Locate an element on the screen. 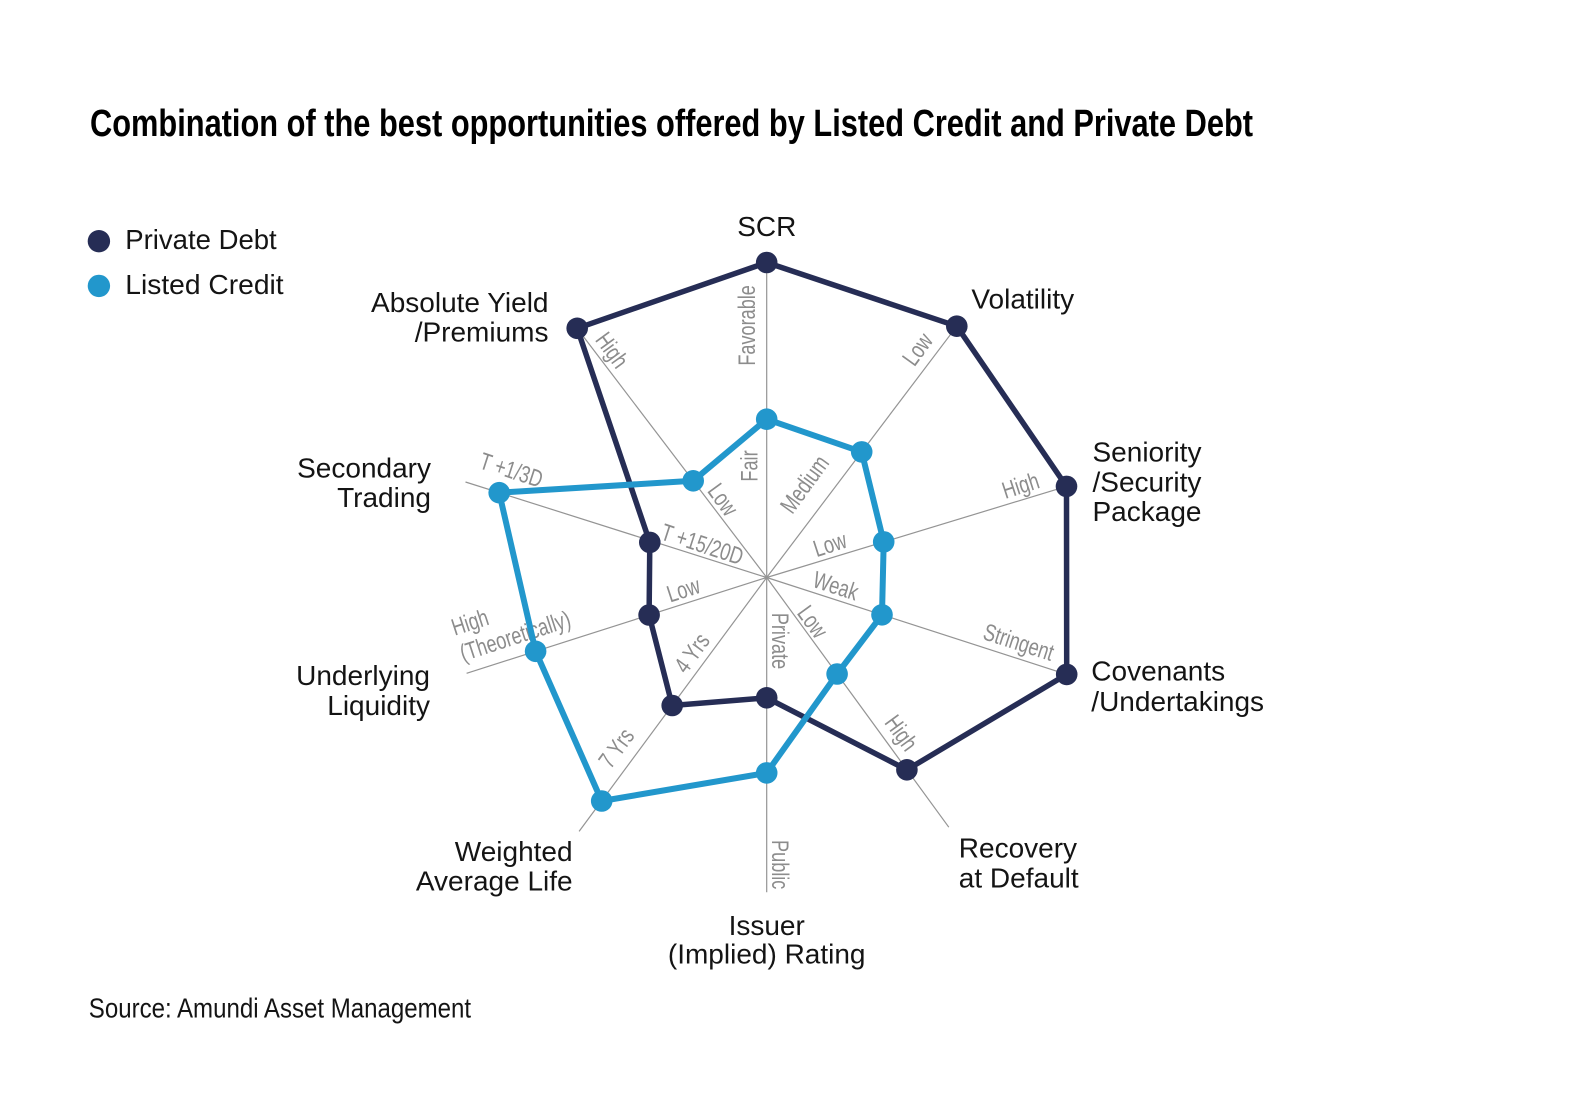 Image resolution: width=1585 pixels, height=1111 pixels. svg-text: /Undertakings is located at coordinates (1177, 701).